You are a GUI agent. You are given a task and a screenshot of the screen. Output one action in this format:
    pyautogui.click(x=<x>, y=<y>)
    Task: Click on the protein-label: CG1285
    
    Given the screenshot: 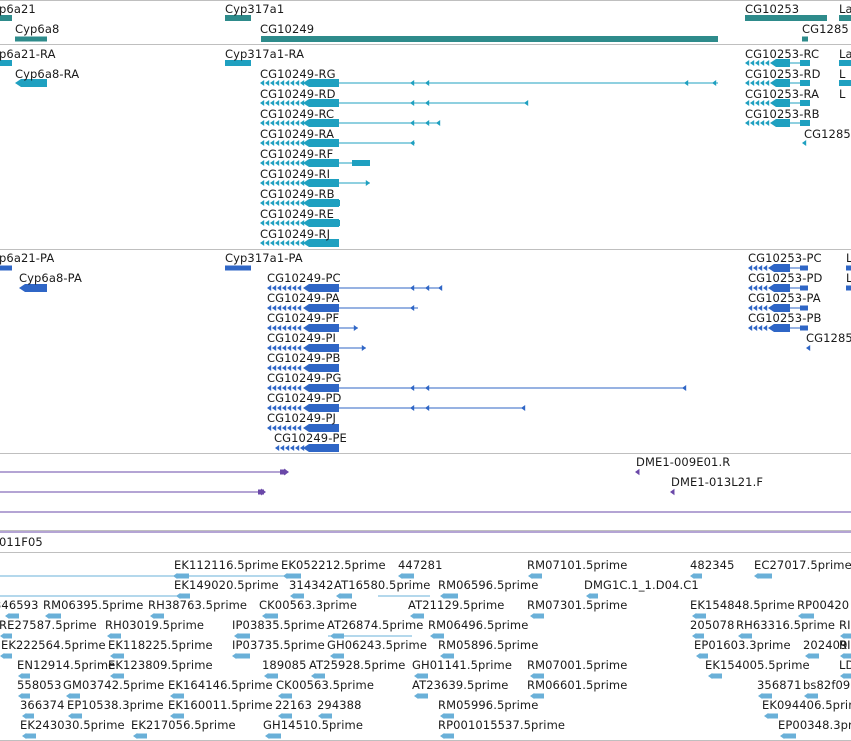 What is the action you would take?
    pyautogui.click(x=828, y=338)
    